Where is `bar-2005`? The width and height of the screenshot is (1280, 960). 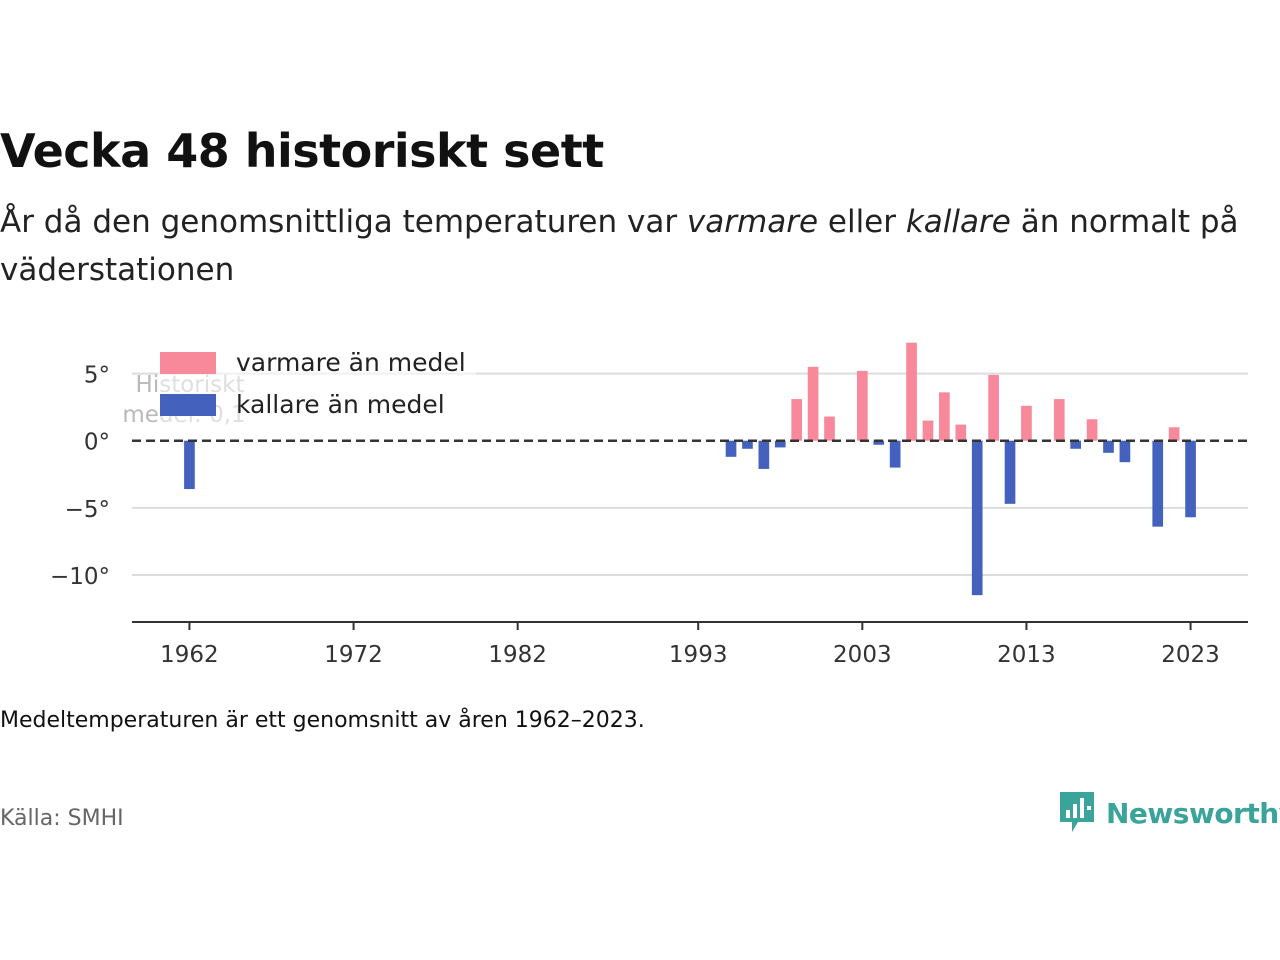
bar-2005 is located at coordinates (895, 454).